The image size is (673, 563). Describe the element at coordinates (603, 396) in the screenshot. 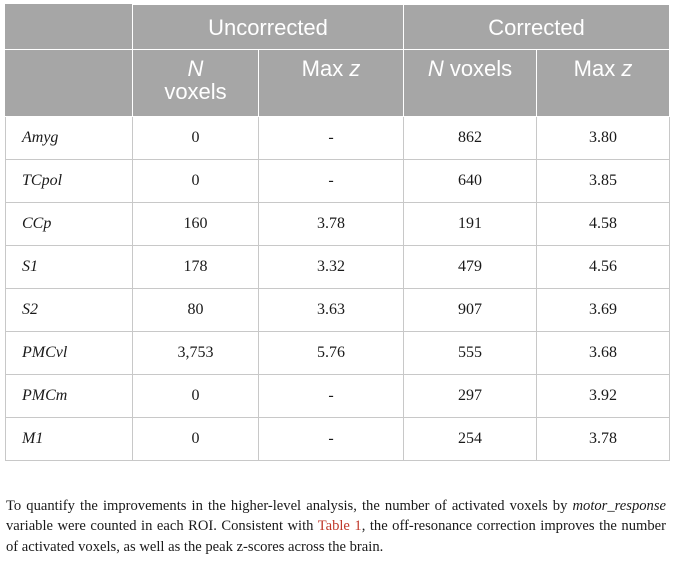

I see `corrected-max-z: 3.92` at that location.